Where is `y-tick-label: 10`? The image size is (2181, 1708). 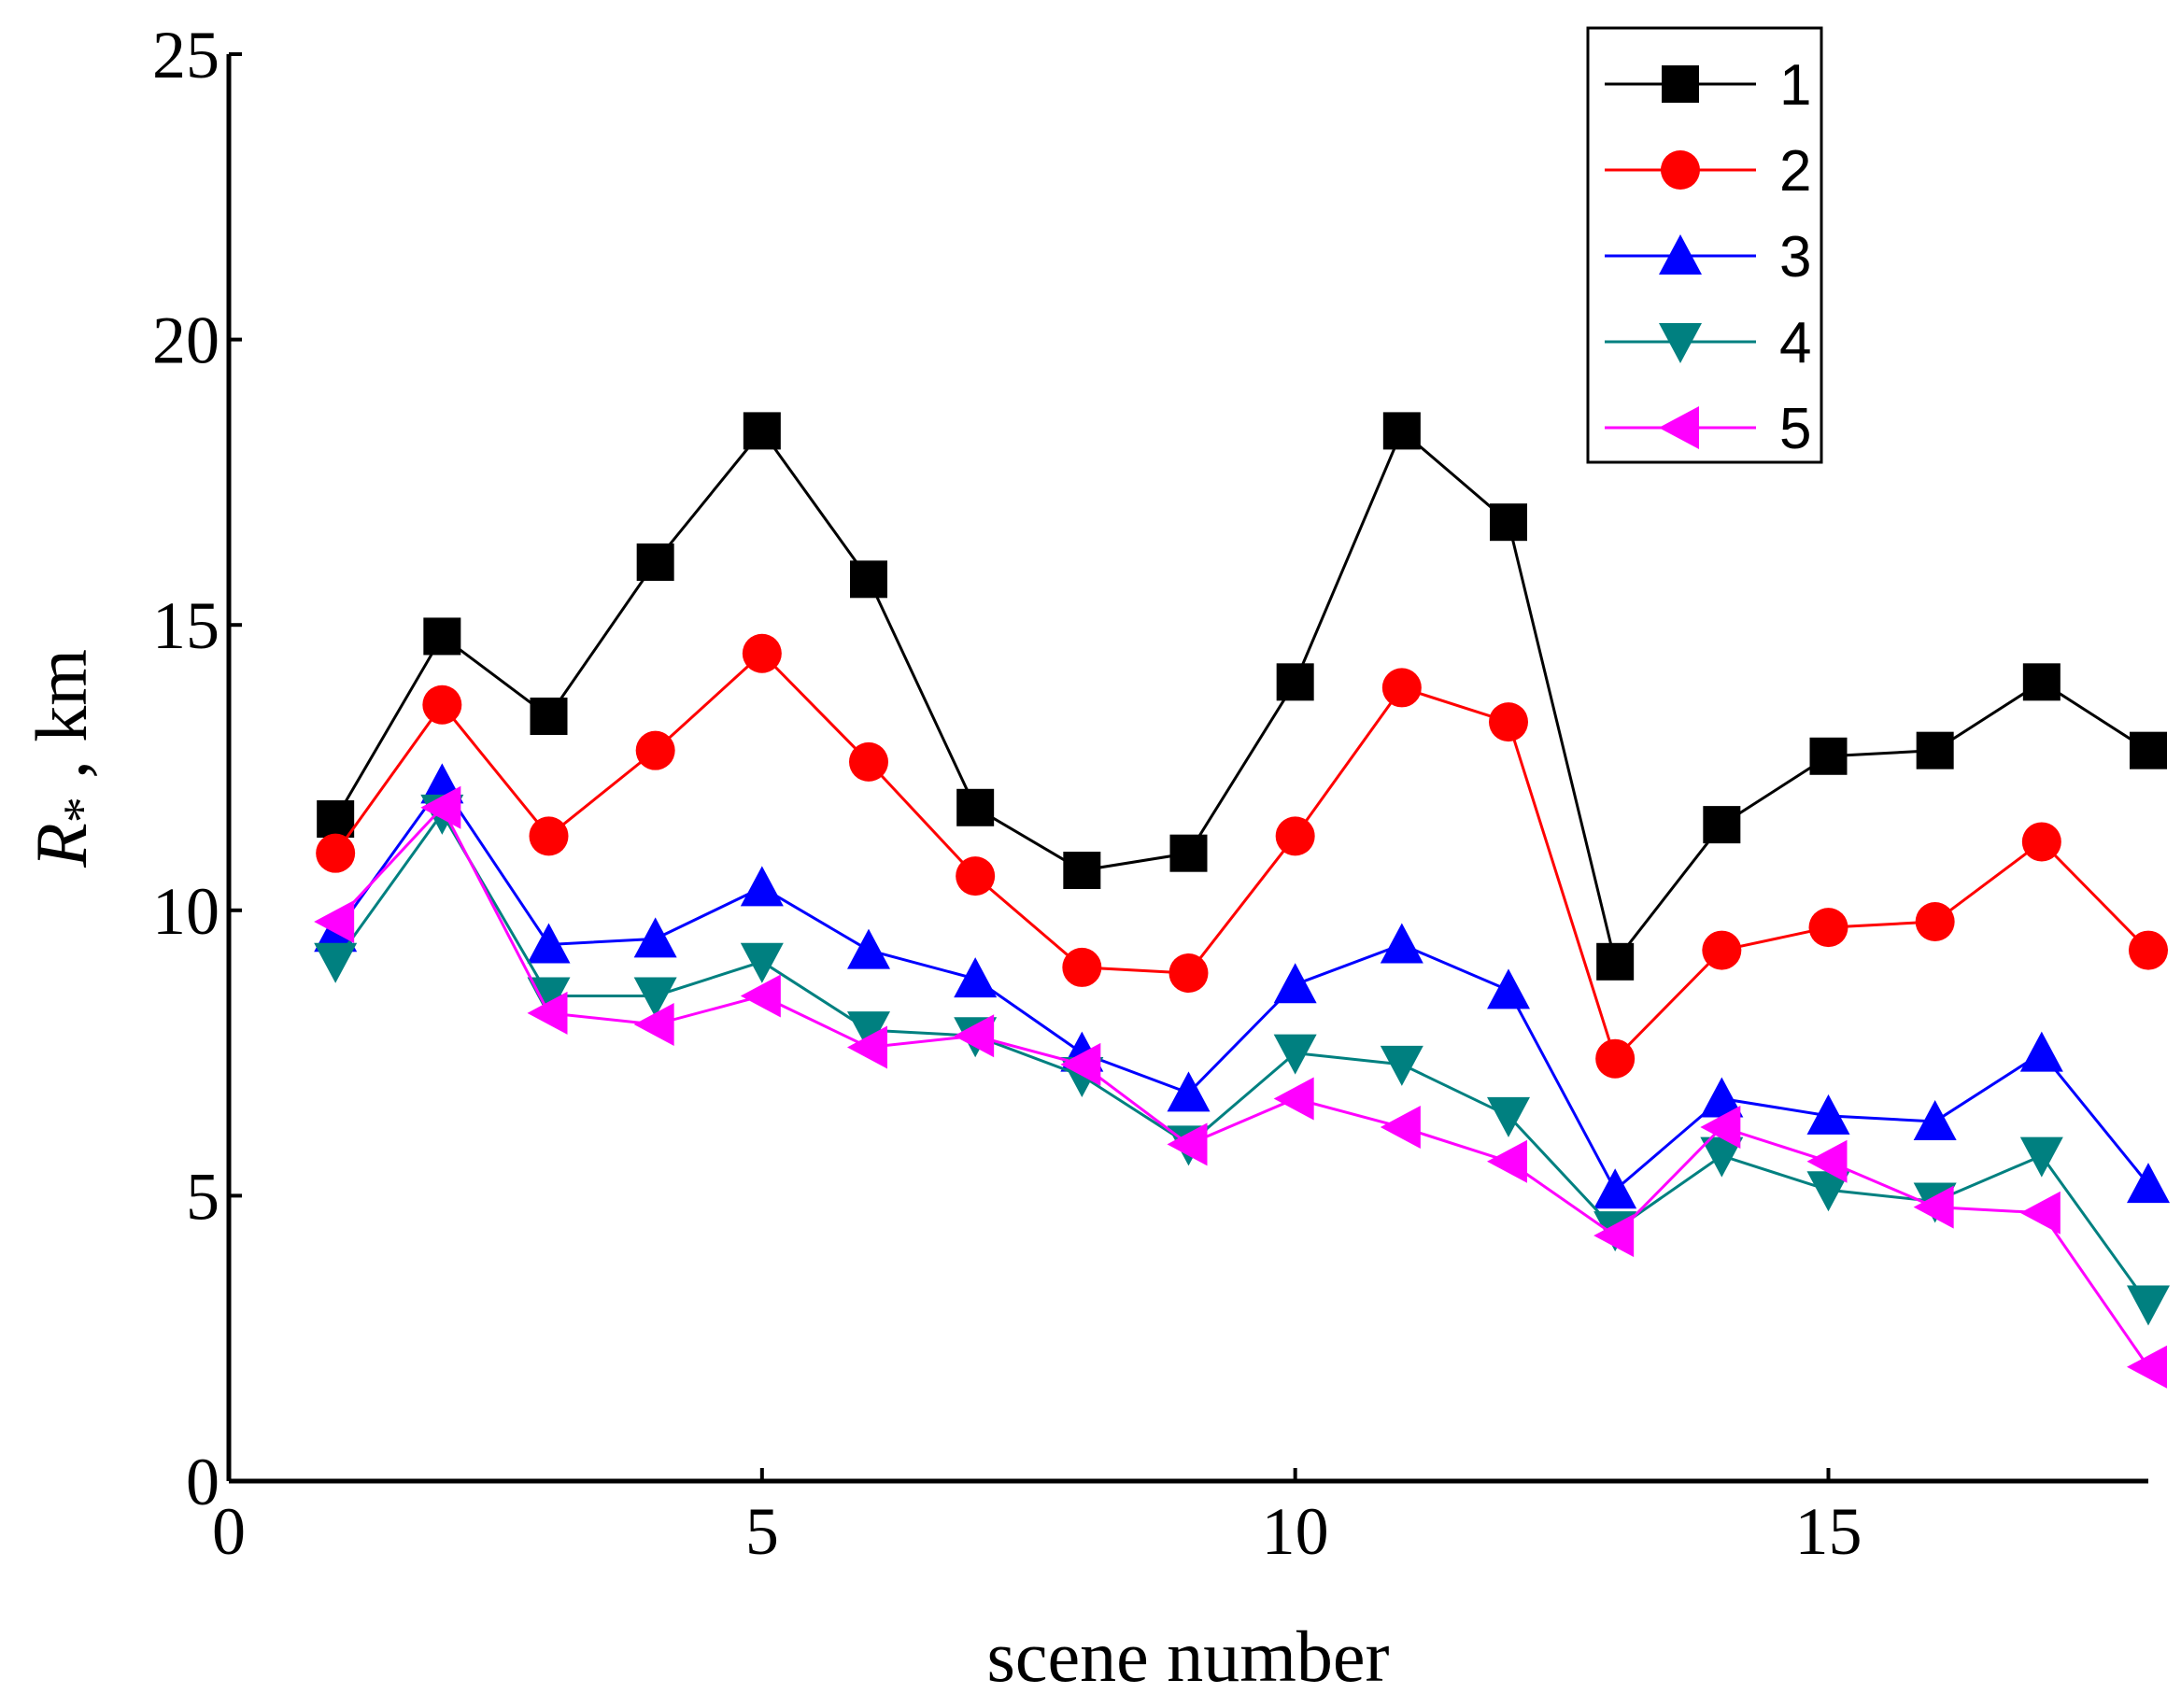
y-tick-label: 10 is located at coordinates (186, 911).